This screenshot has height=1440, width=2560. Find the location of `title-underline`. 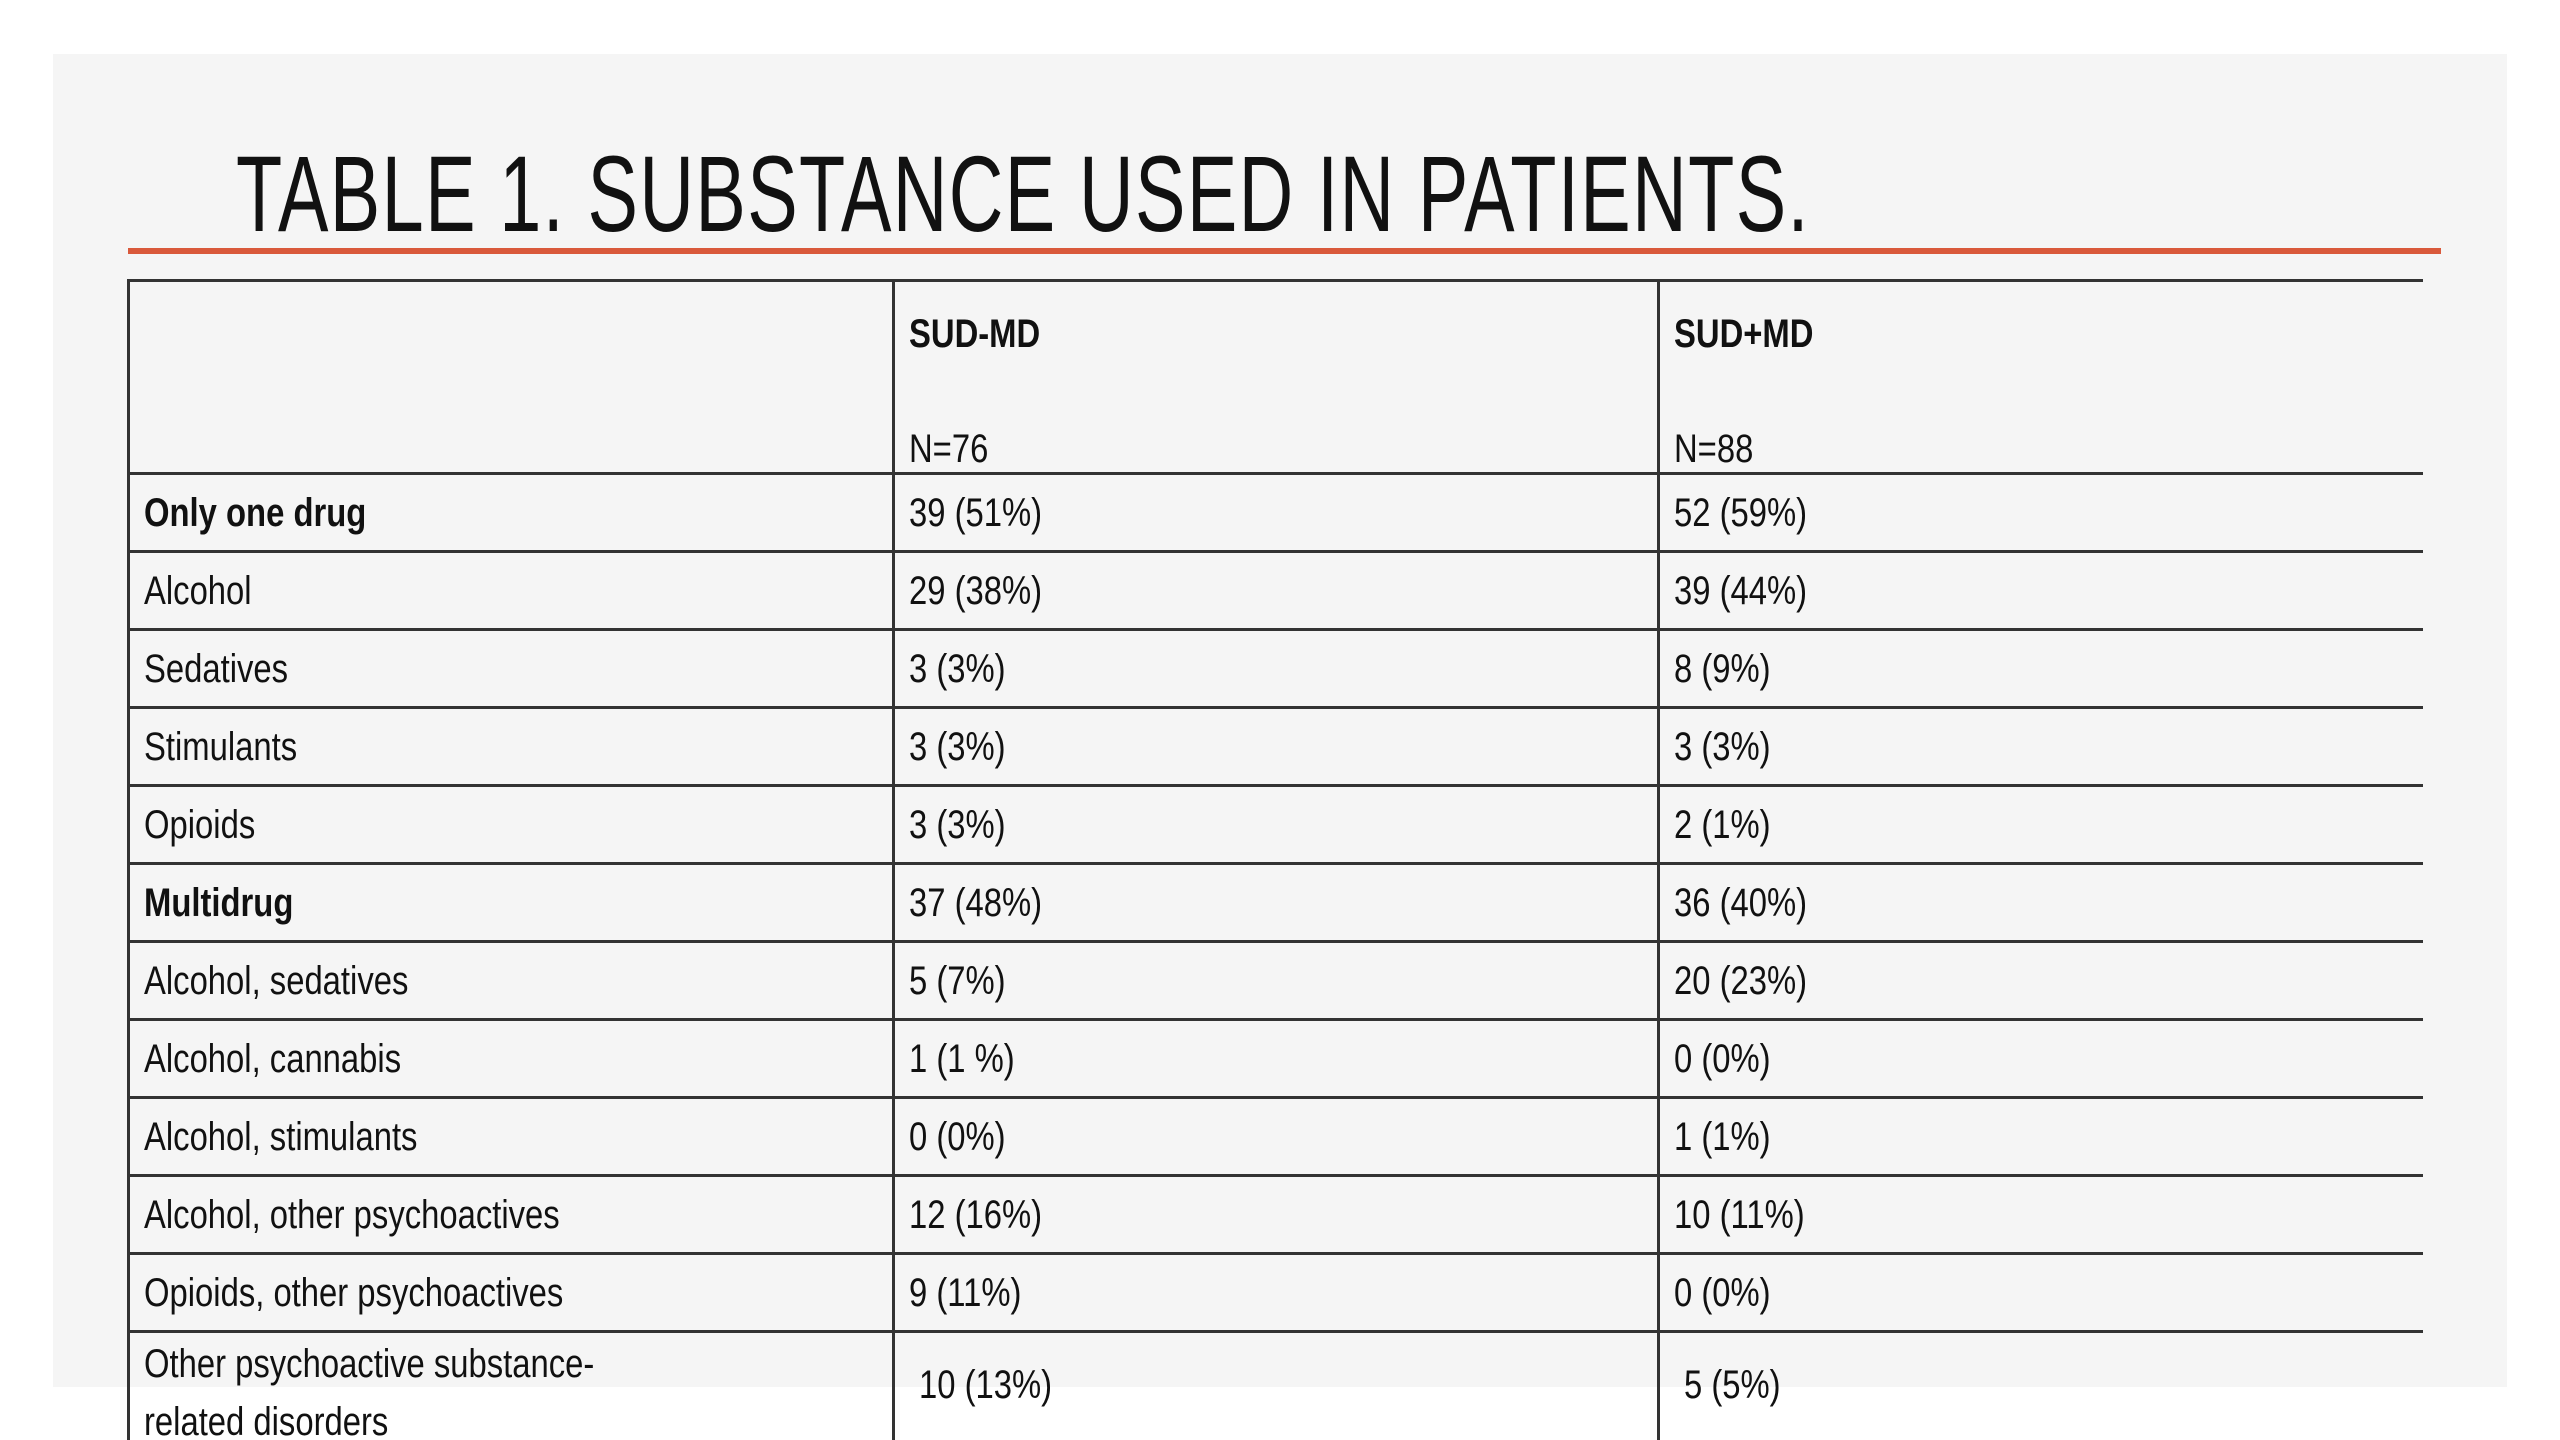

title-underline is located at coordinates (1284, 251).